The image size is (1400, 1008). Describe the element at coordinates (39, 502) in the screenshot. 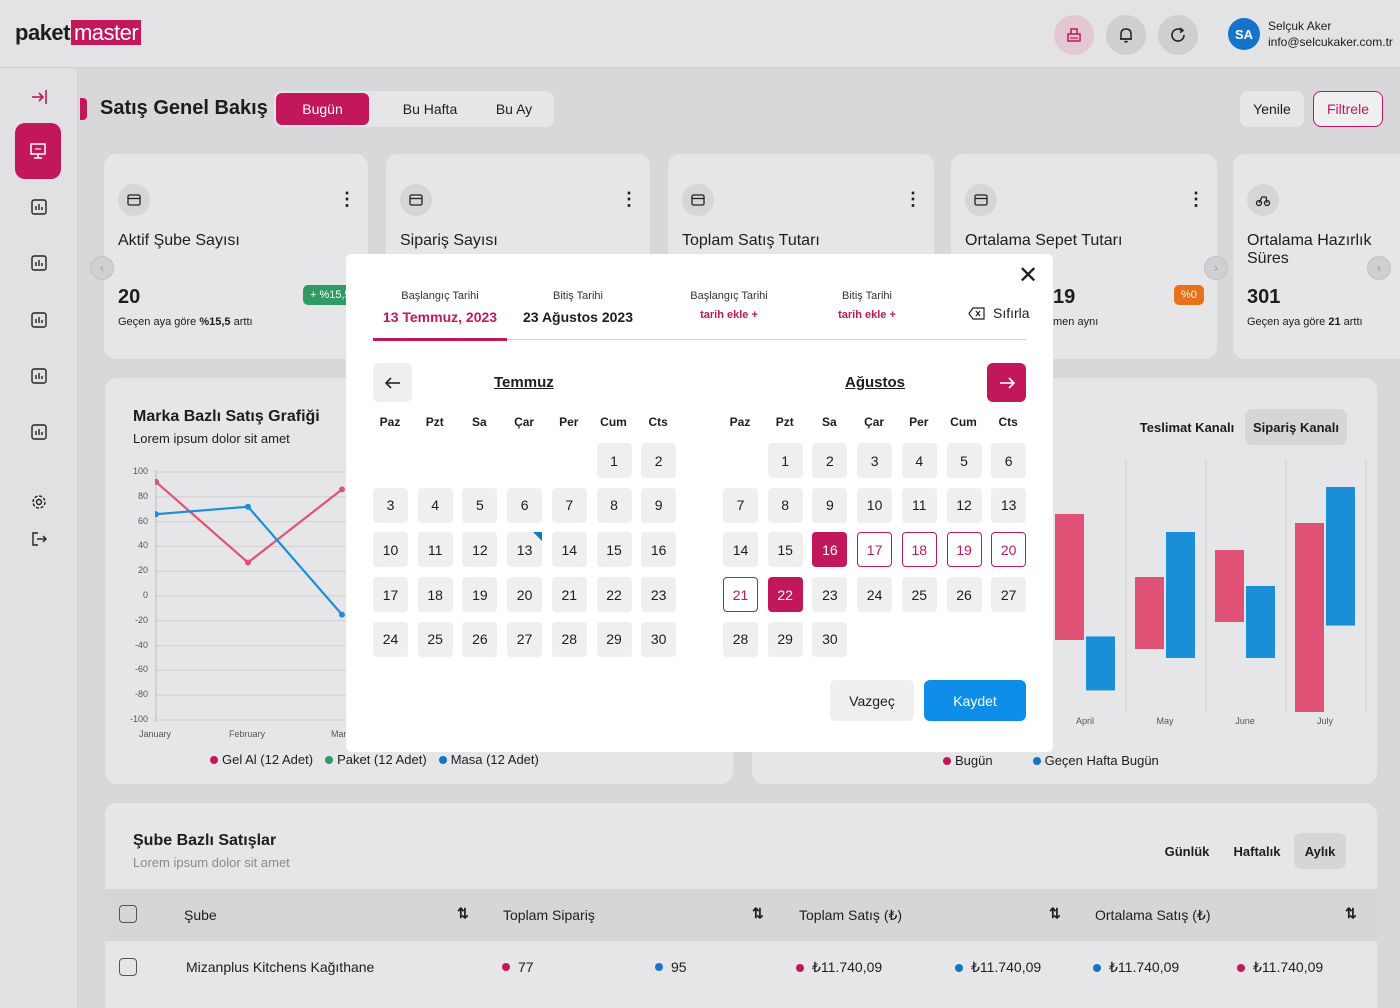

I see `settings-gear-icon` at that location.